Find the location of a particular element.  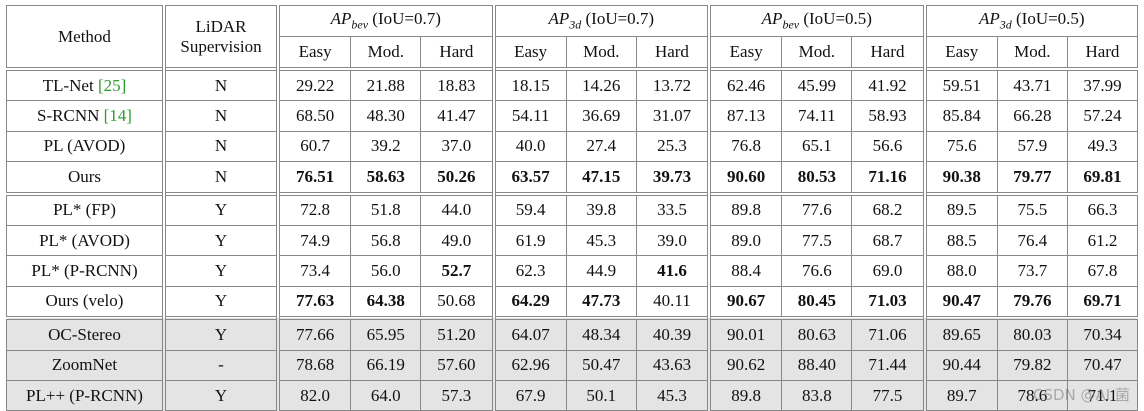

value-cell: 41.92 is located at coordinates (888, 84).